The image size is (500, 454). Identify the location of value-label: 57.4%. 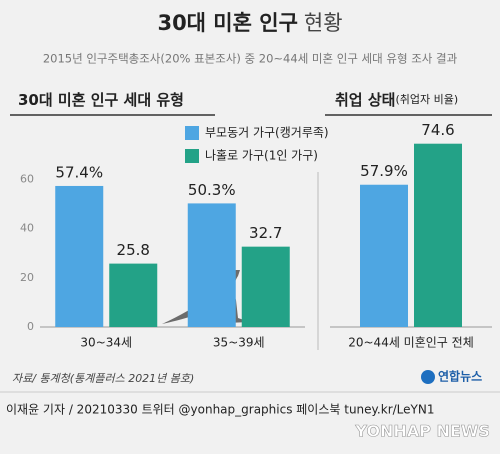
(79, 172).